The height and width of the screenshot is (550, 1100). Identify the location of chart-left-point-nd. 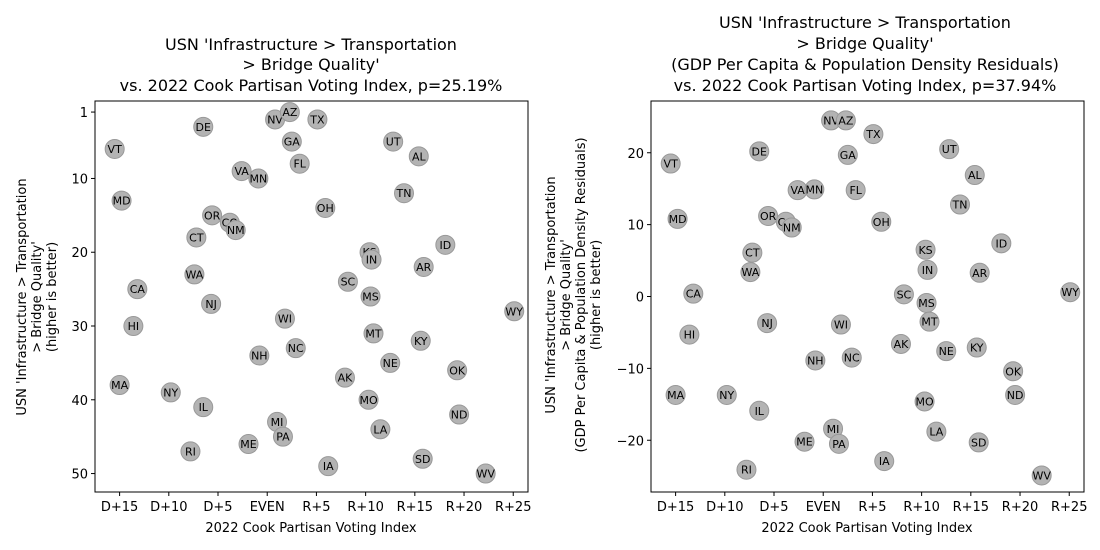
(459, 414).